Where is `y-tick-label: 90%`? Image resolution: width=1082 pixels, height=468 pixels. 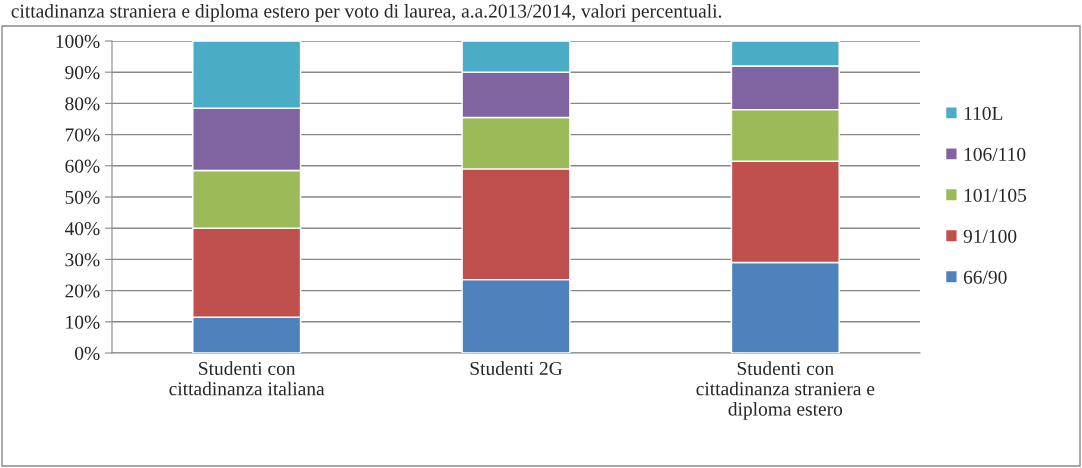
y-tick-label: 90% is located at coordinates (82, 73).